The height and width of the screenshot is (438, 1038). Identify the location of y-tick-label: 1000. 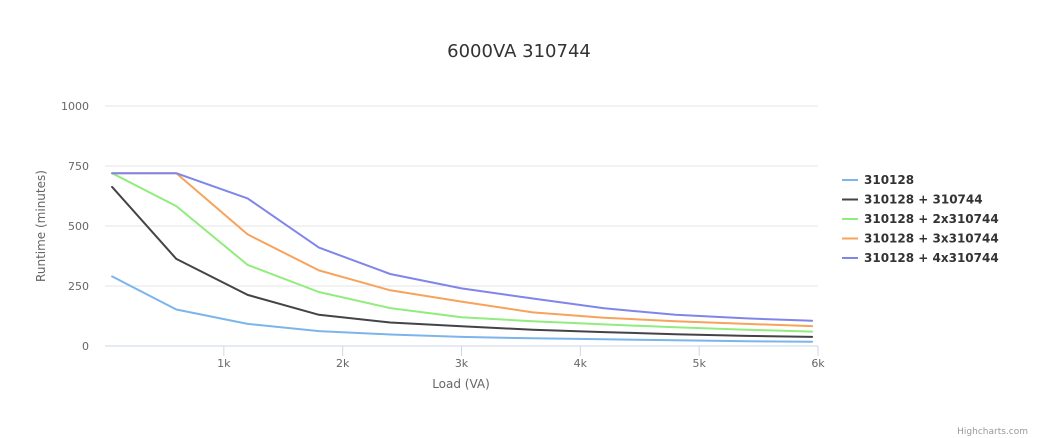
(75, 106).